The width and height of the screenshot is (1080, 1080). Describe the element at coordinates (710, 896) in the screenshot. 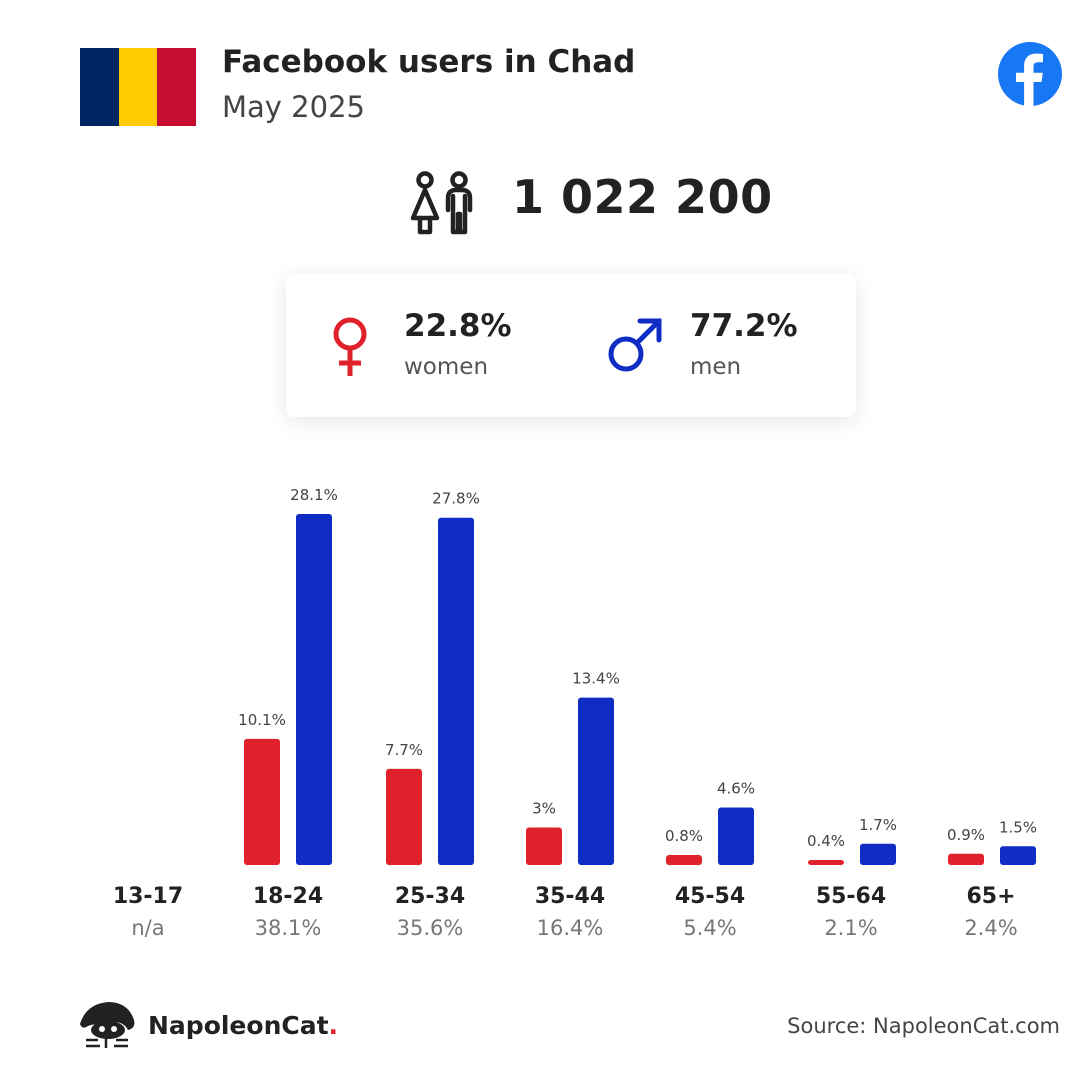

I see `age-group-label: 45-54` at that location.